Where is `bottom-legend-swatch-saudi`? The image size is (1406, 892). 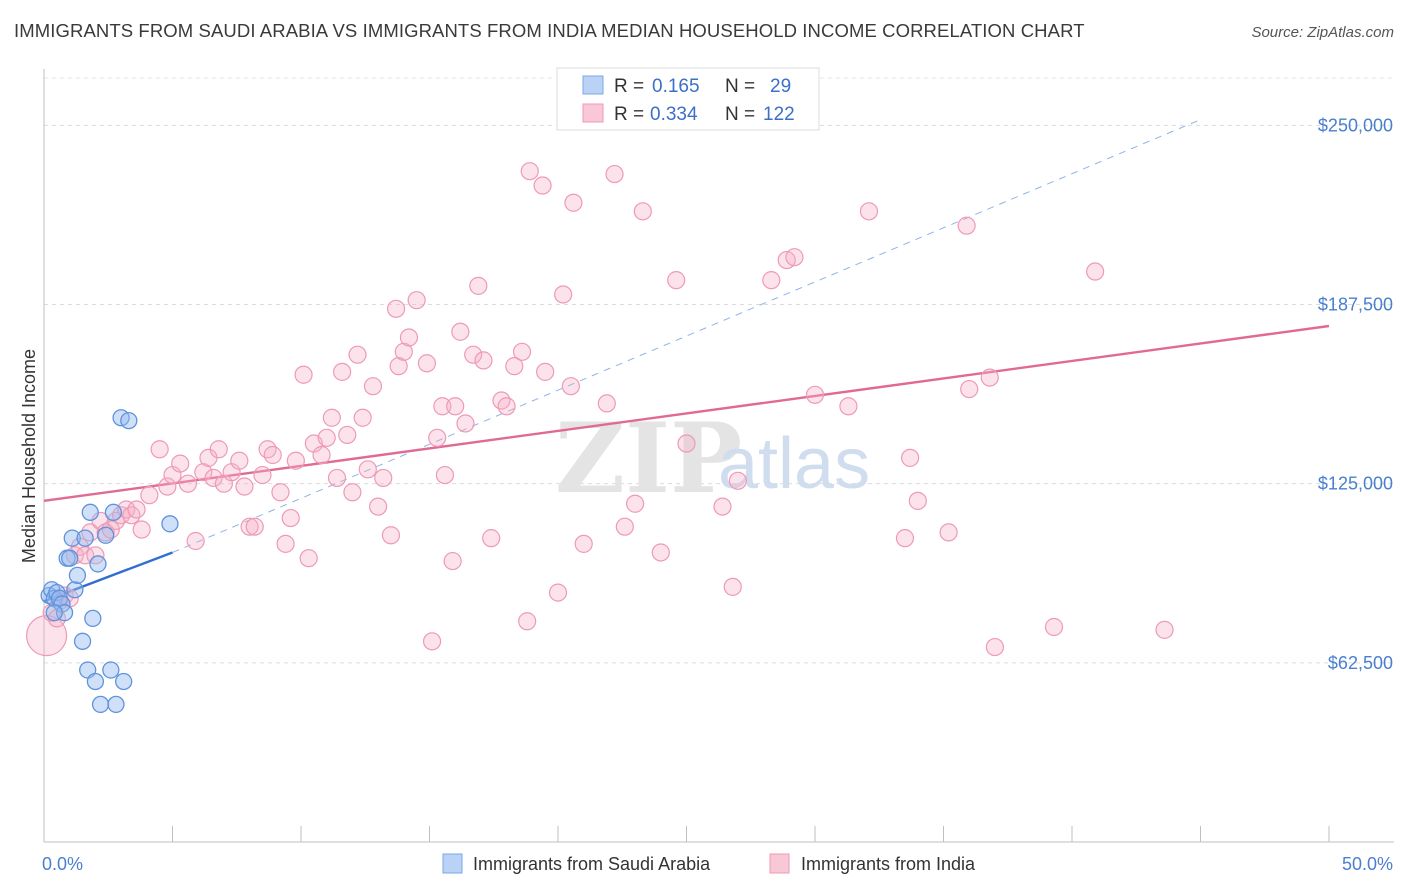
bottom-legend-swatch-saudi is located at coordinates (452, 863).